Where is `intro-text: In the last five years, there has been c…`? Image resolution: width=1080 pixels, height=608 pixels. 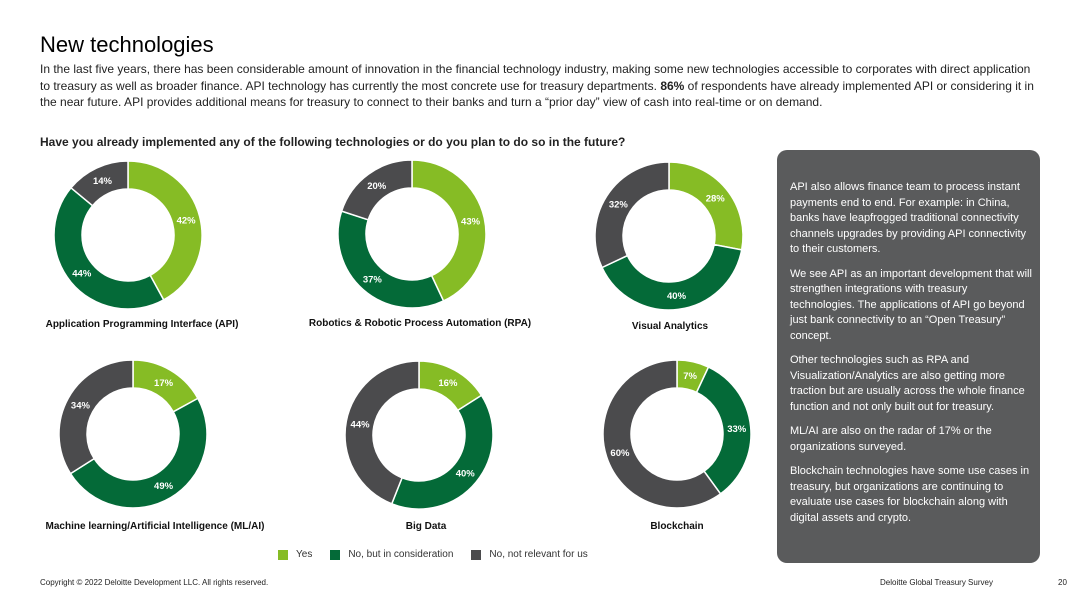
intro-text: In the last five years, there has been c… is located at coordinates (540, 86).